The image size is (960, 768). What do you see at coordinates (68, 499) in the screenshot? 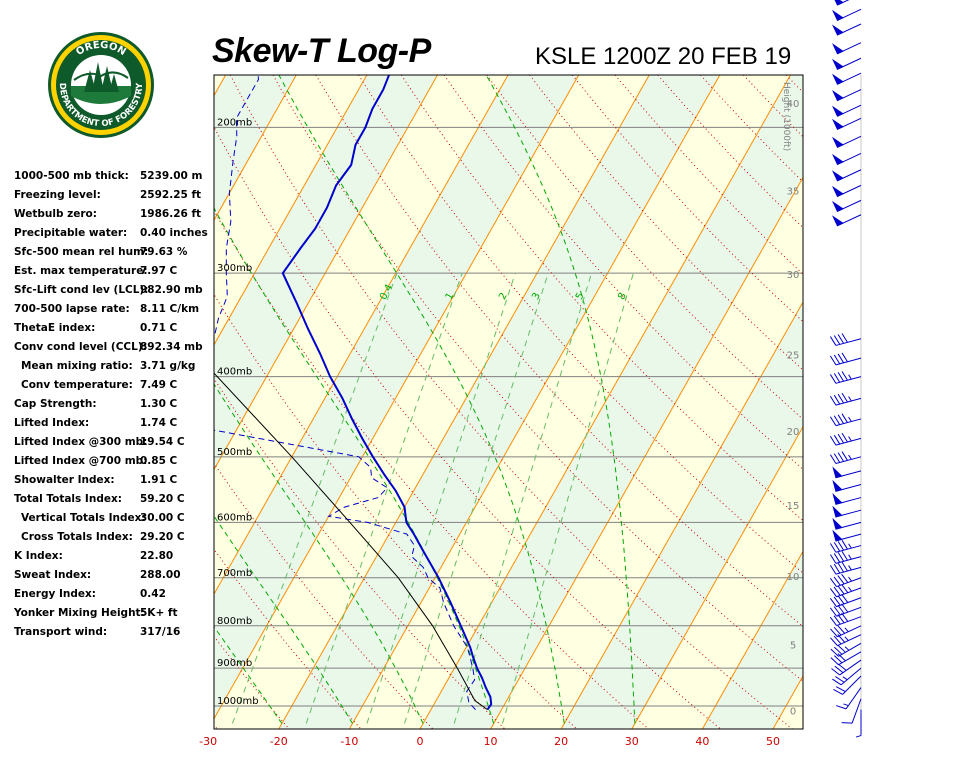
I see `index-label: Total Totals Index:` at bounding box center [68, 499].